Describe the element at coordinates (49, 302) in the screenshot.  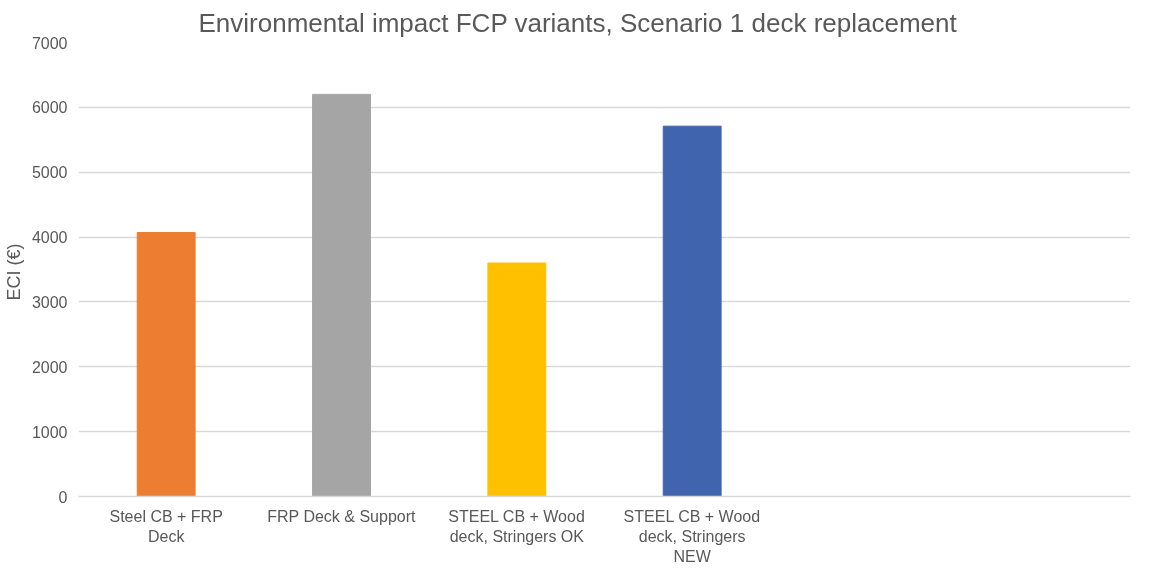
I see `y-tick-label: 3000` at that location.